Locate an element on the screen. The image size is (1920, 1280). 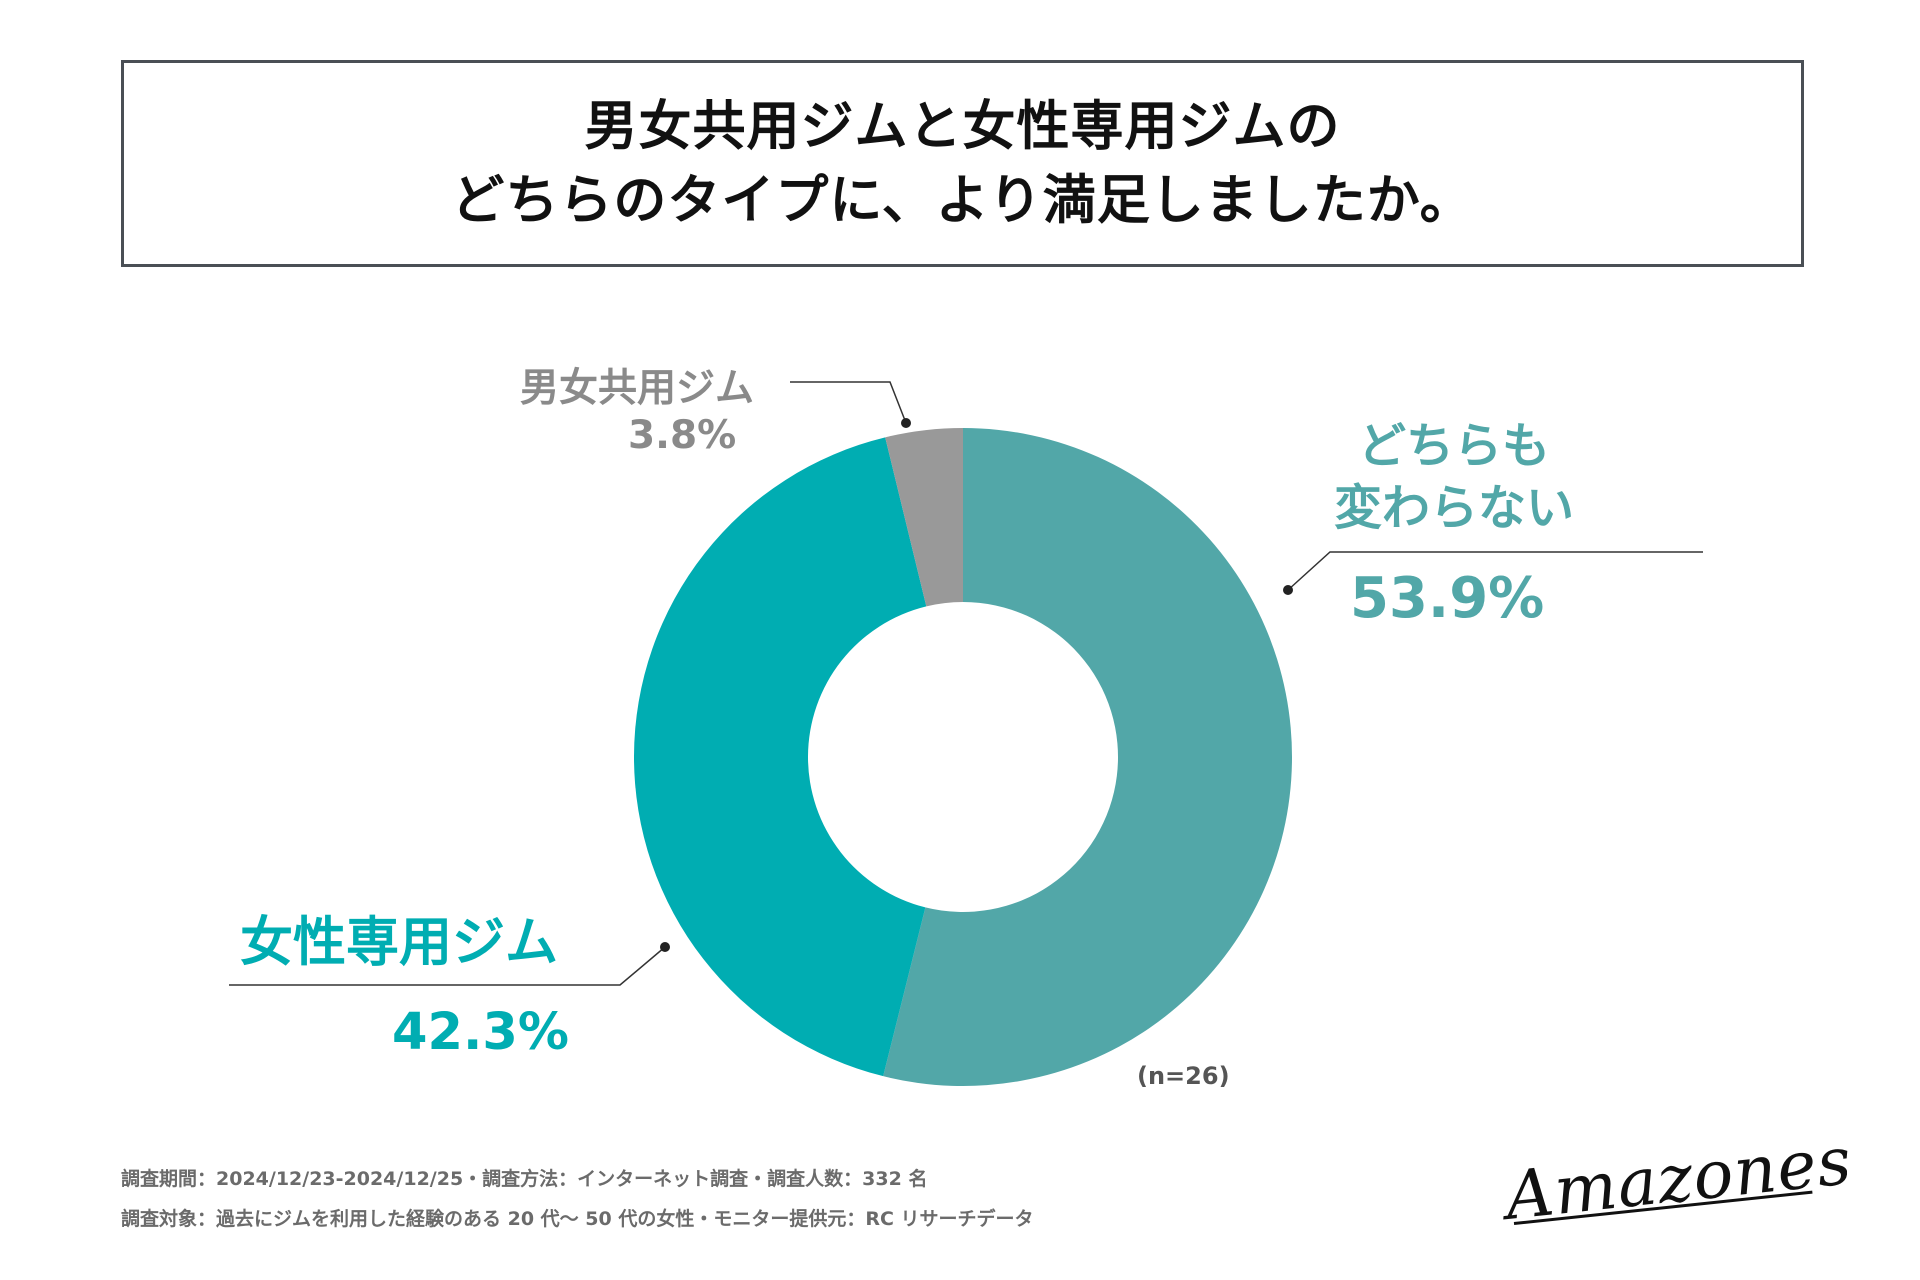
slice-mixed-gym is located at coordinates (924, 517).